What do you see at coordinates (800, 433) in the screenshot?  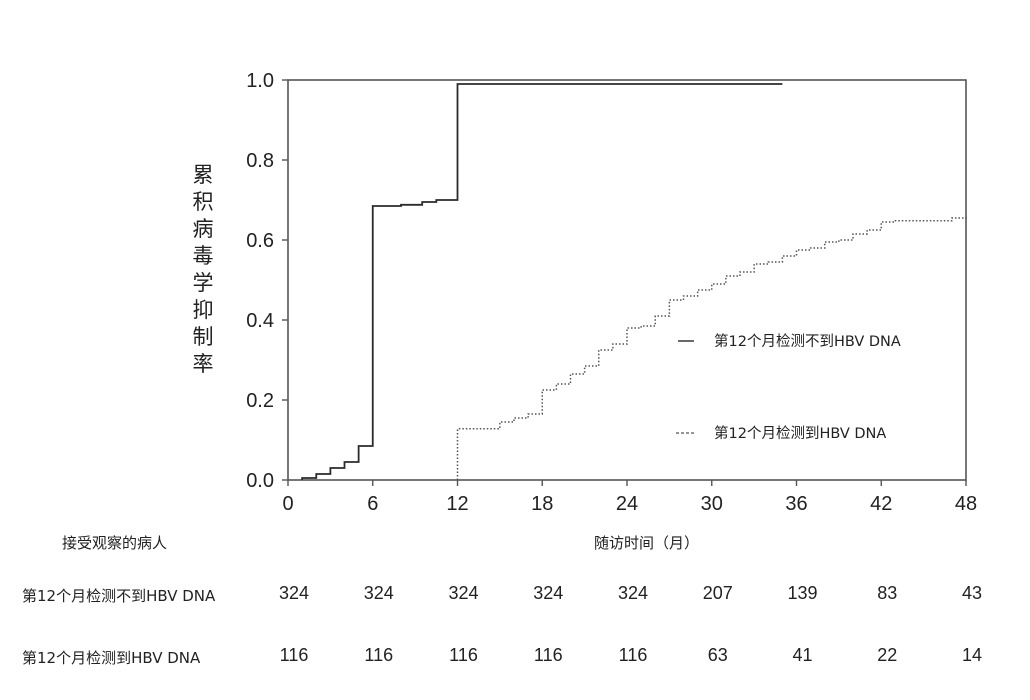 I see `legend-label: 第12个月检测到HBV DNA` at bounding box center [800, 433].